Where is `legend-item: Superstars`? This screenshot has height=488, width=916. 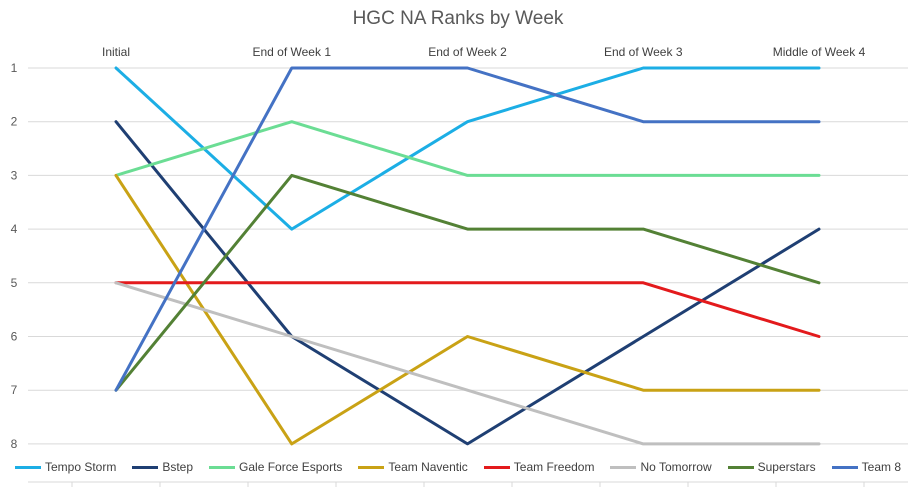 legend-item: Superstars is located at coordinates (771, 467).